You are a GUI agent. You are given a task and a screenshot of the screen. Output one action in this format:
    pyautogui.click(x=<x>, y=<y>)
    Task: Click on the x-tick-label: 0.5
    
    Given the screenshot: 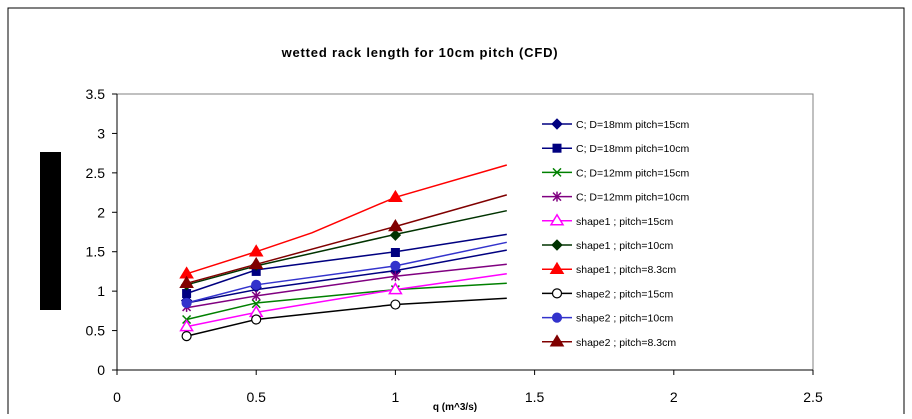 What is the action you would take?
    pyautogui.click(x=256, y=397)
    